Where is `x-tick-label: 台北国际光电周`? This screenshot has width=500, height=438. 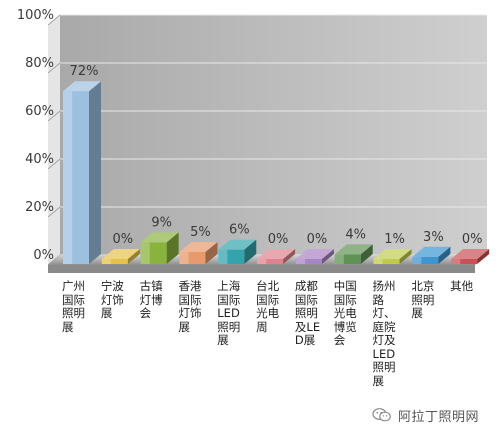
x-tick-label: 台北国际光电周 is located at coordinates (268, 306).